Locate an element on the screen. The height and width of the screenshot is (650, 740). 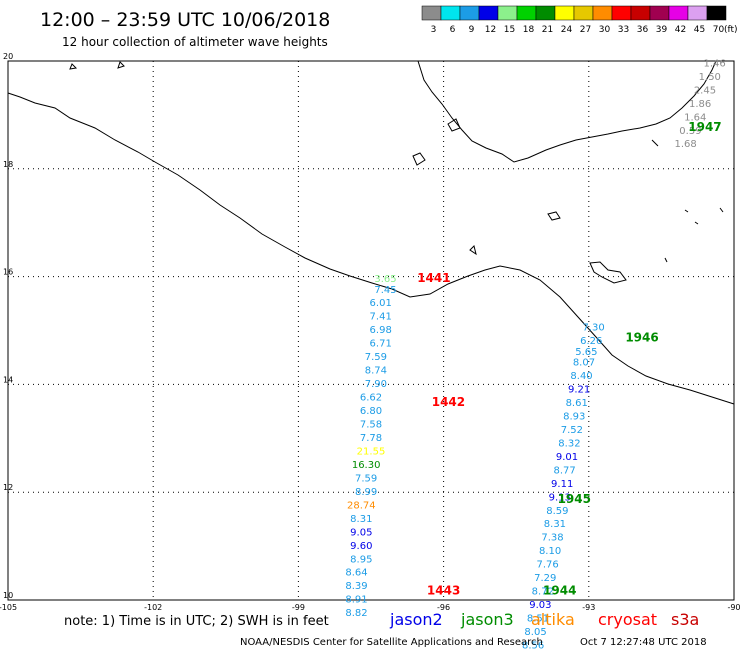
wave-height-value: 8.05 is located at coordinates (535, 632).